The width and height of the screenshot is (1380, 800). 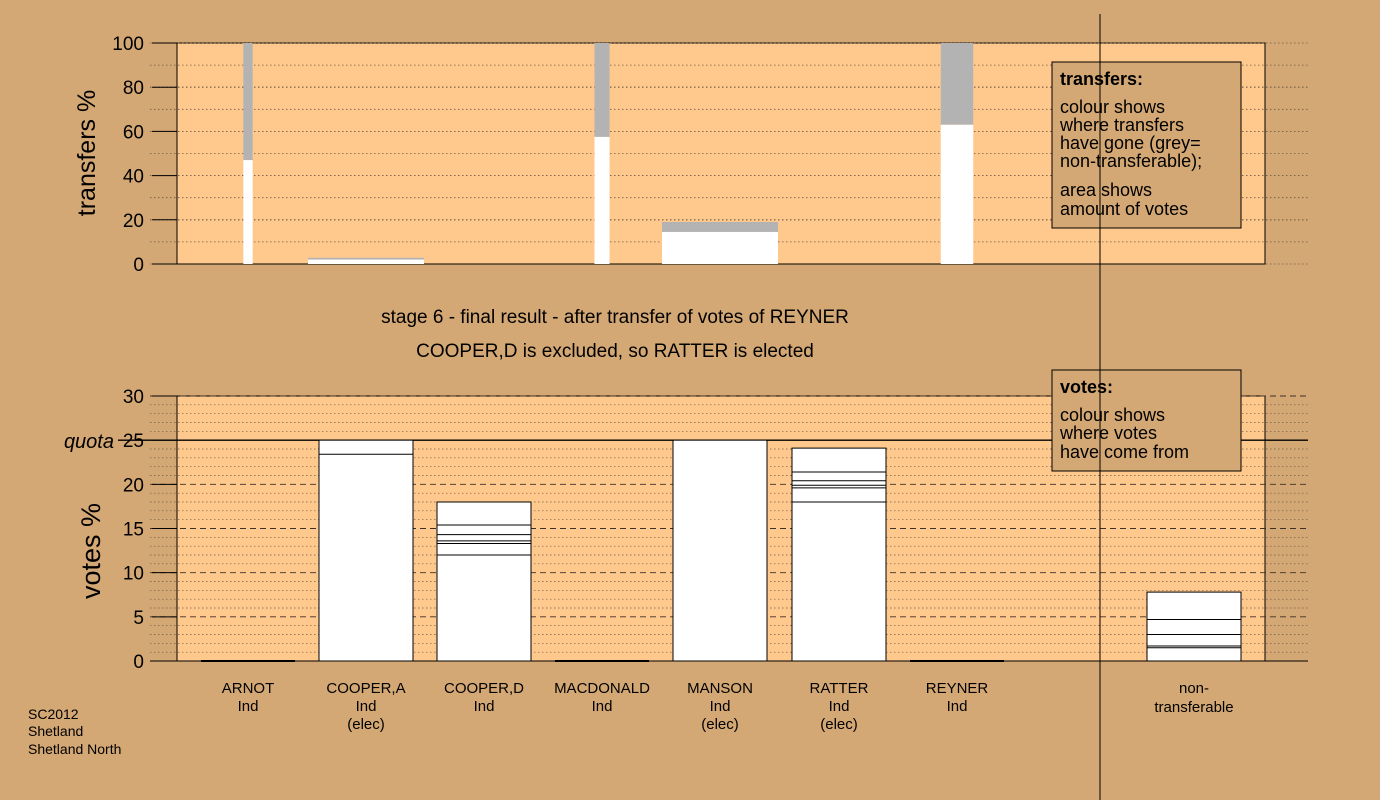 I want to click on transfers-tick-label: 60, so click(x=133, y=132).